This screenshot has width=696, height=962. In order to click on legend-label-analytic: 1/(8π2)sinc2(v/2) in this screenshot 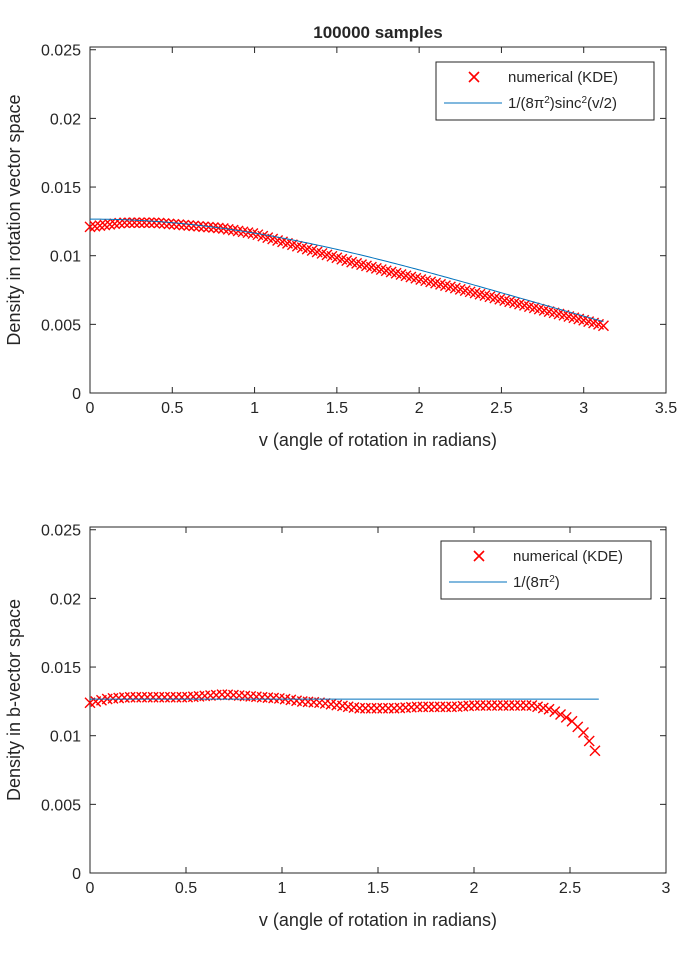, I will do `click(562, 104)`.